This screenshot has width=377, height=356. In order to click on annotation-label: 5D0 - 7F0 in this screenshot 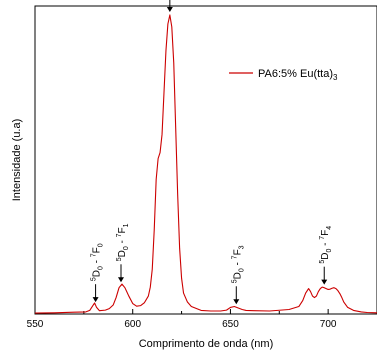, I will do `click(98, 262)`.